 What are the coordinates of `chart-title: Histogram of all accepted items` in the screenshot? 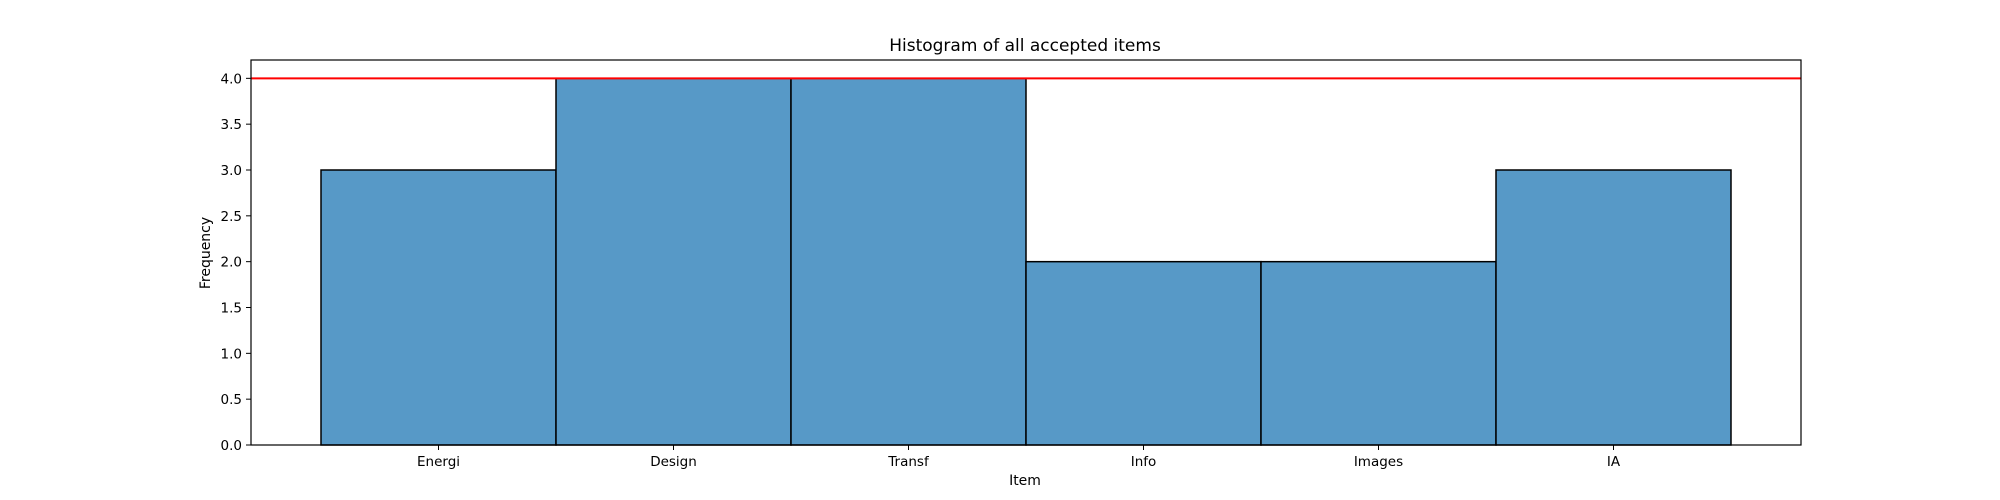 It's located at (1025, 46).